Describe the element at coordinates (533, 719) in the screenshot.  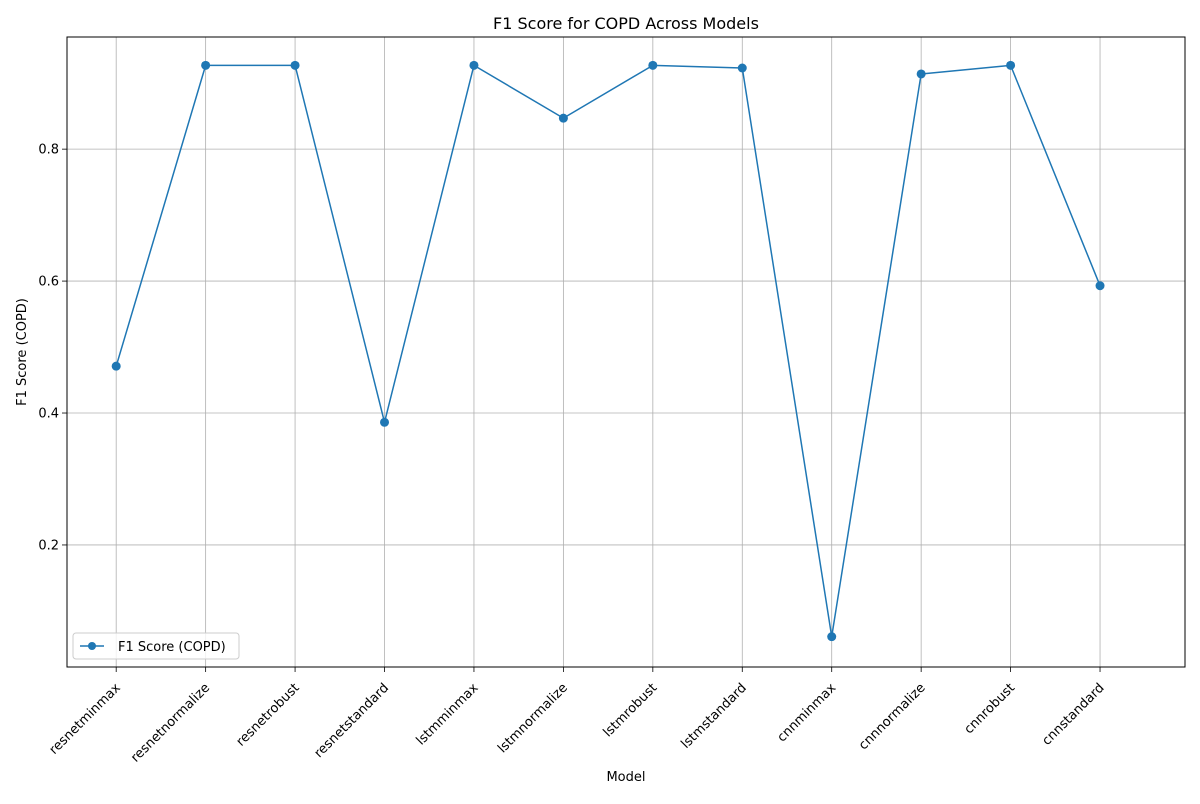
I see `x-tick-label: lstmnormalize` at that location.